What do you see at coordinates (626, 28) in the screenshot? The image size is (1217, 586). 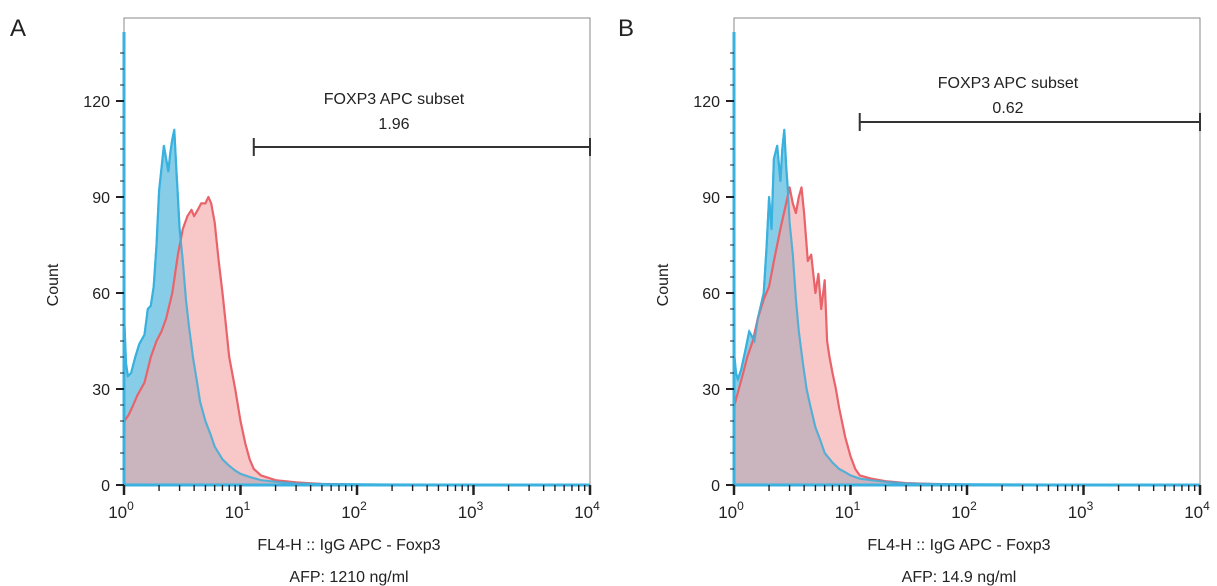 I see `panel-label: B` at bounding box center [626, 28].